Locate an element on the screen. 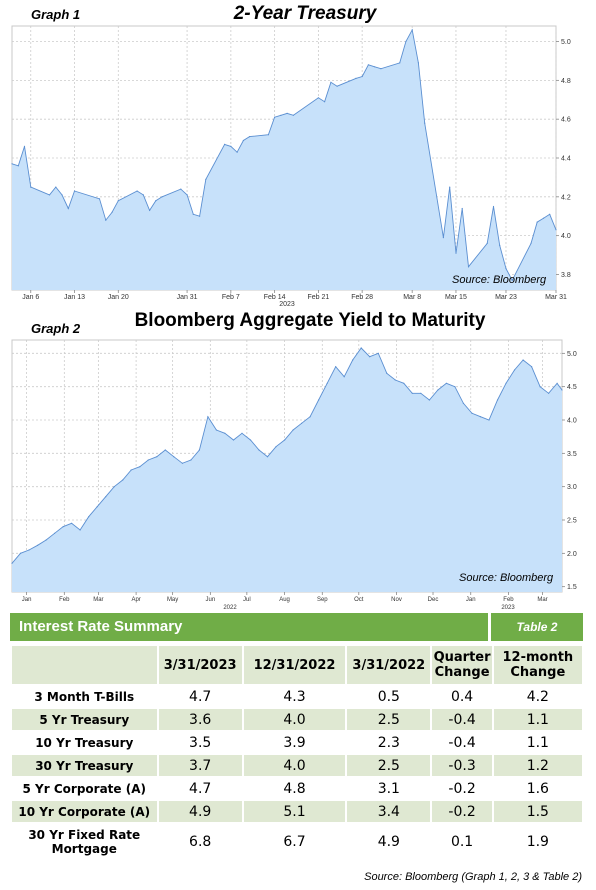 The height and width of the screenshot is (890, 596). table-row: 5 Yr Treasury 3.6 4.0 2.5 -0.4 1.1 is located at coordinates (297, 719).